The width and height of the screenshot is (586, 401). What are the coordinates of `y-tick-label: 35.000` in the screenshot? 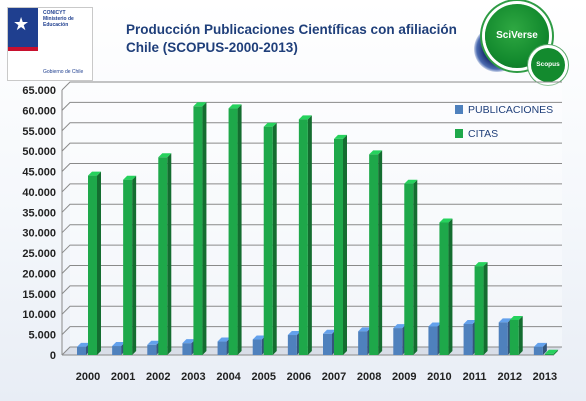 It's located at (39, 213).